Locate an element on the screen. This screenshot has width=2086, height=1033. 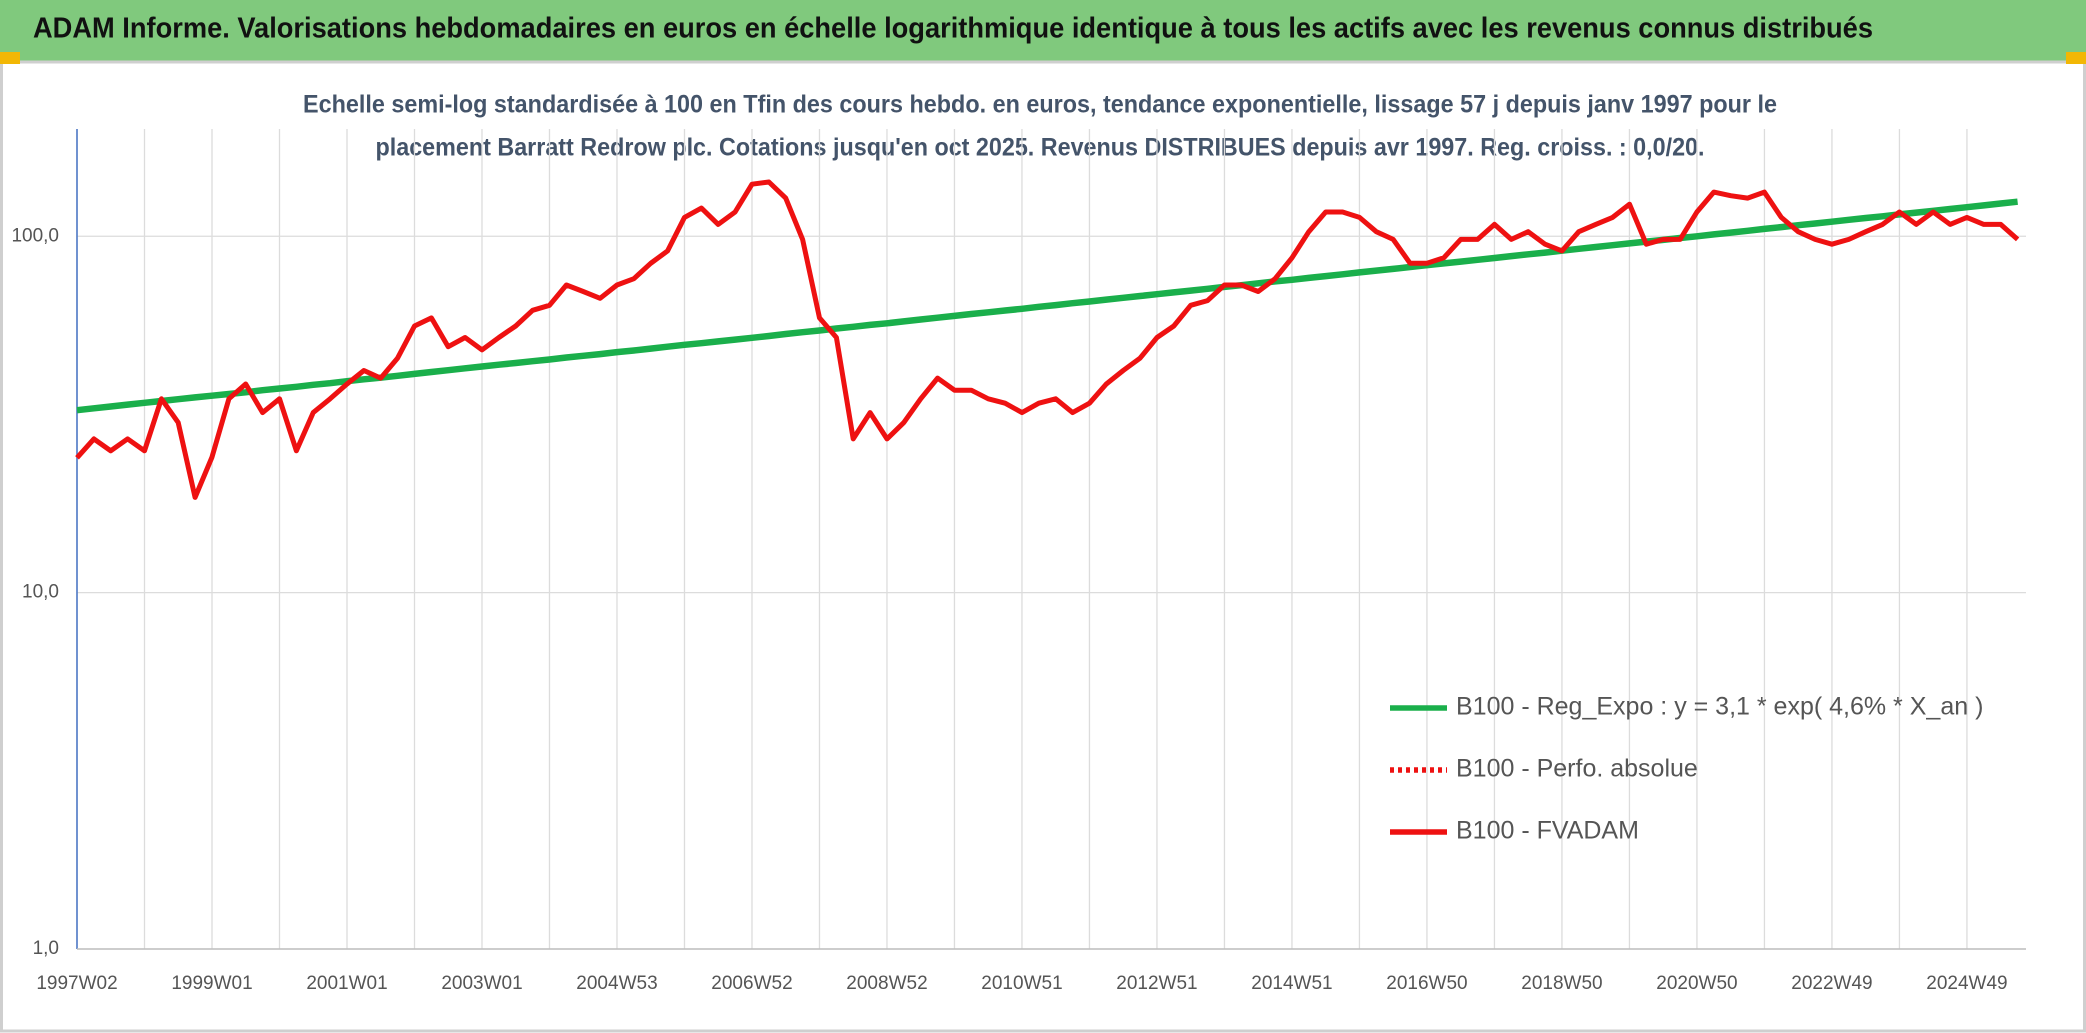
x-tick-label: 2022W49 is located at coordinates (1831, 983).